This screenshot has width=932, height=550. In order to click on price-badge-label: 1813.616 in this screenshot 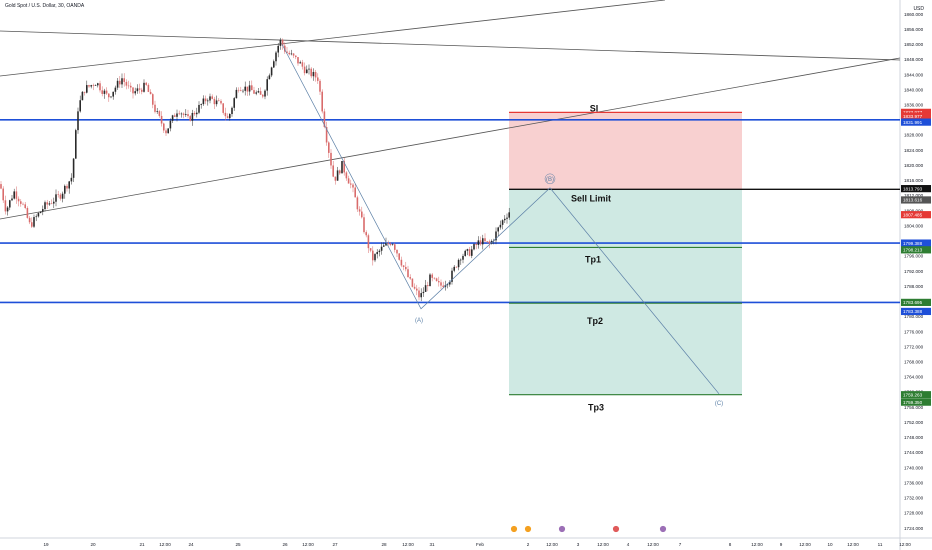, I will do `click(913, 200)`.